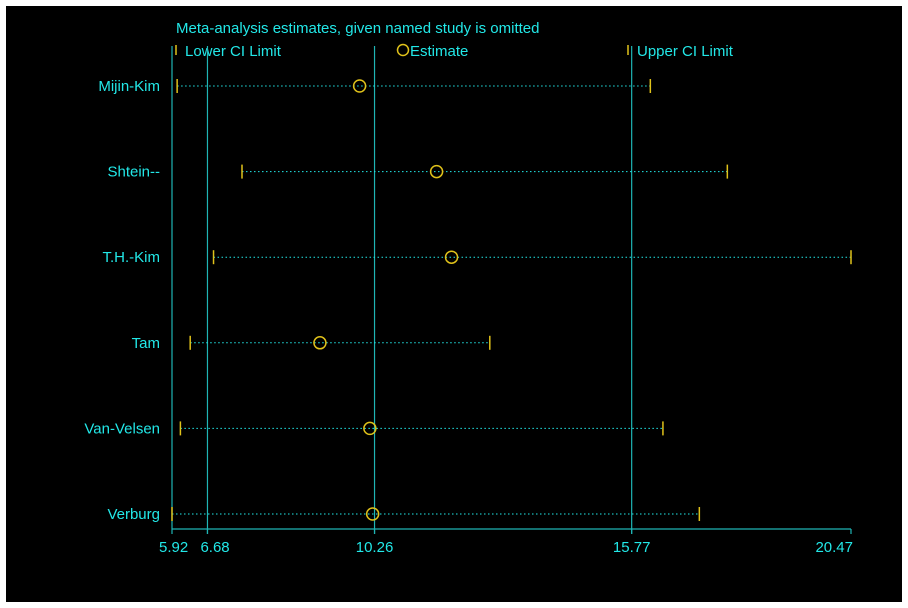 This screenshot has height=608, width=908. I want to click on study-label-3: Tam, so click(146, 343).